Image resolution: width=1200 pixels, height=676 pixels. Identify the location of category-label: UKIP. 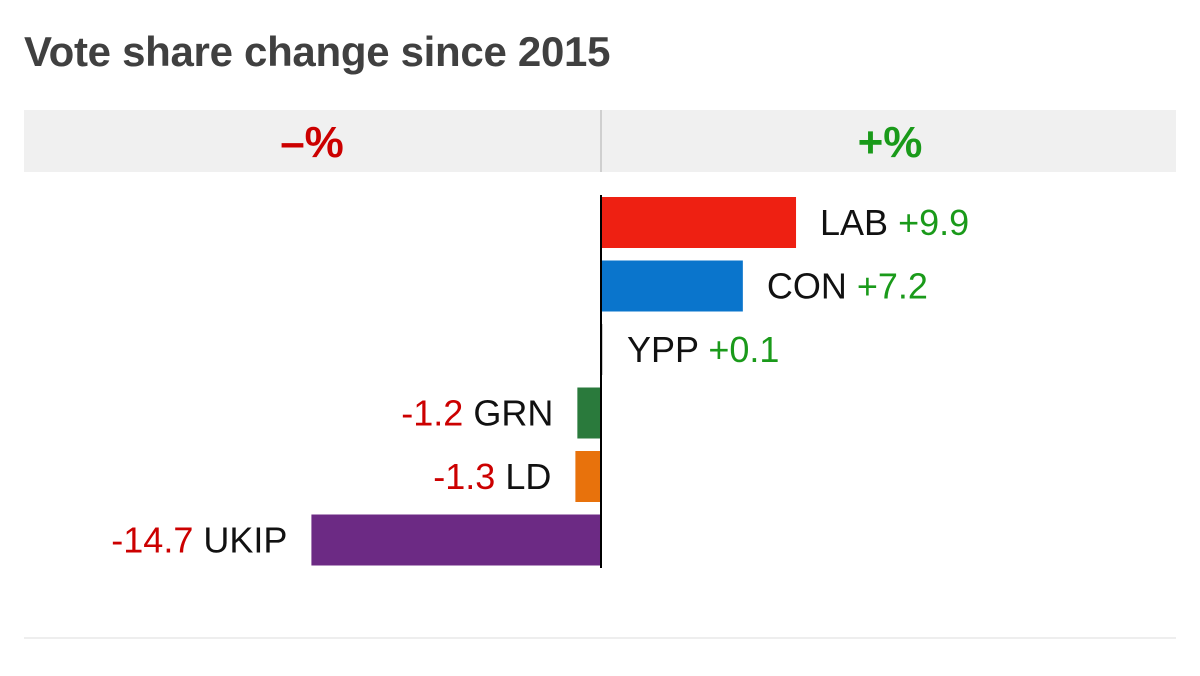
(245, 540).